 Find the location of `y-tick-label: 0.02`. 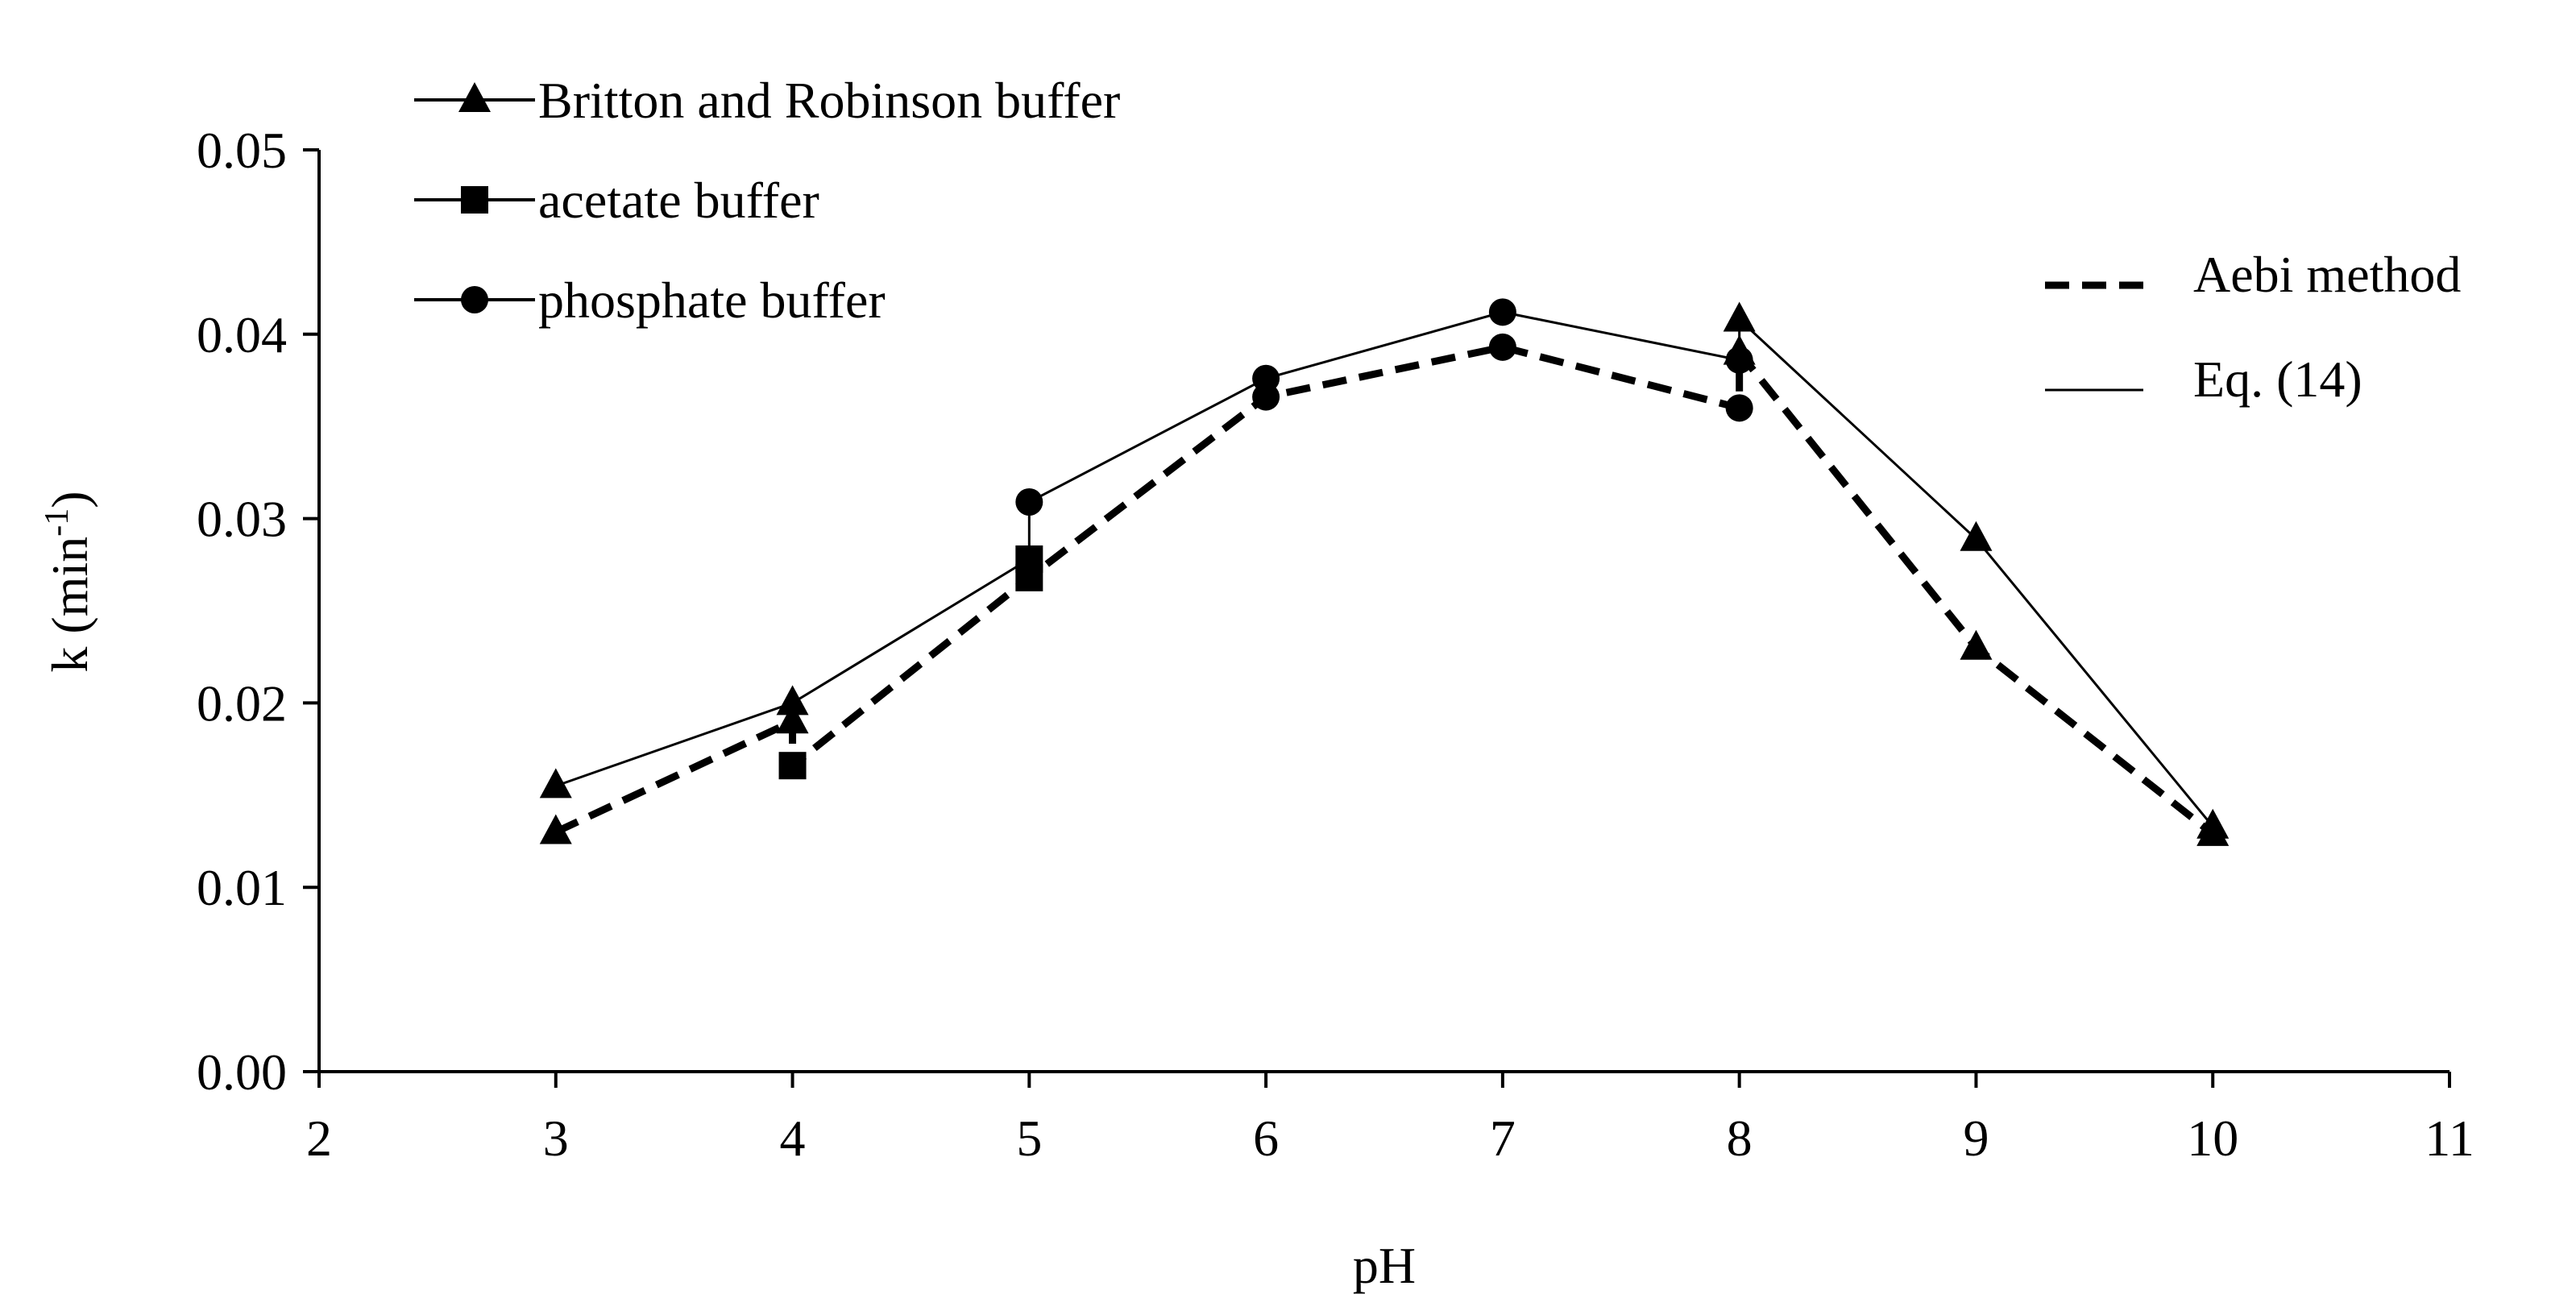

y-tick-label: 0.02 is located at coordinates (242, 703).